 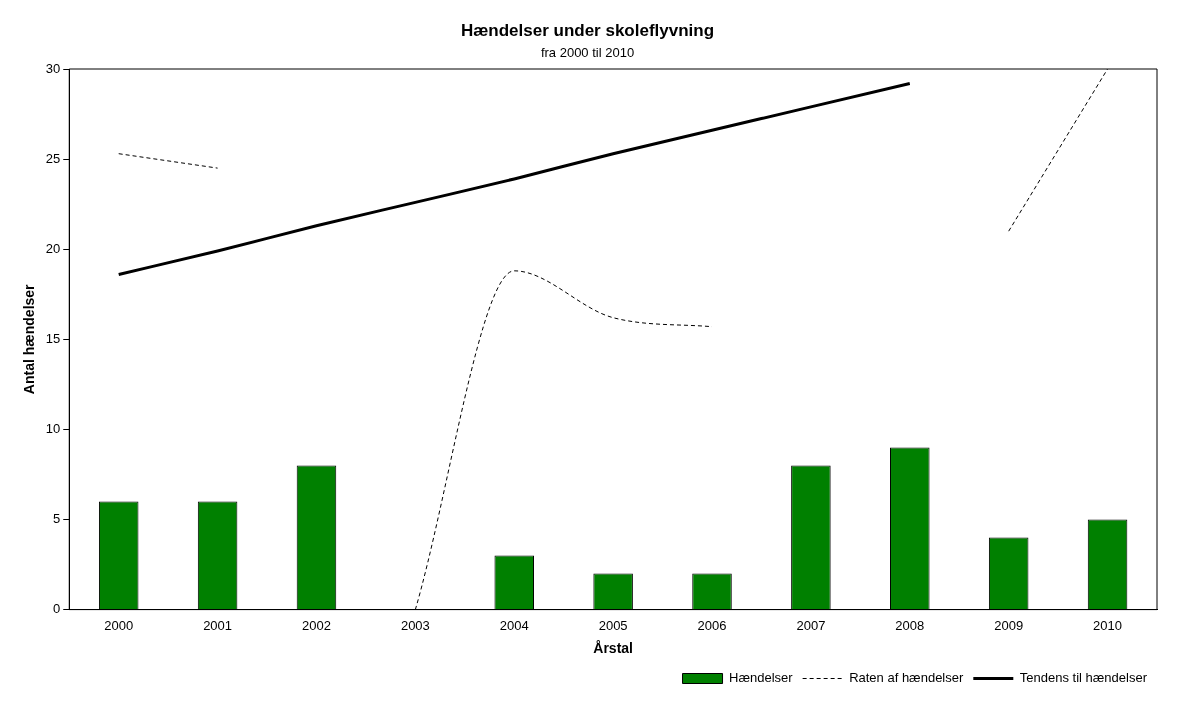 What do you see at coordinates (761, 678) in the screenshot?
I see `legend-label: Hændelser` at bounding box center [761, 678].